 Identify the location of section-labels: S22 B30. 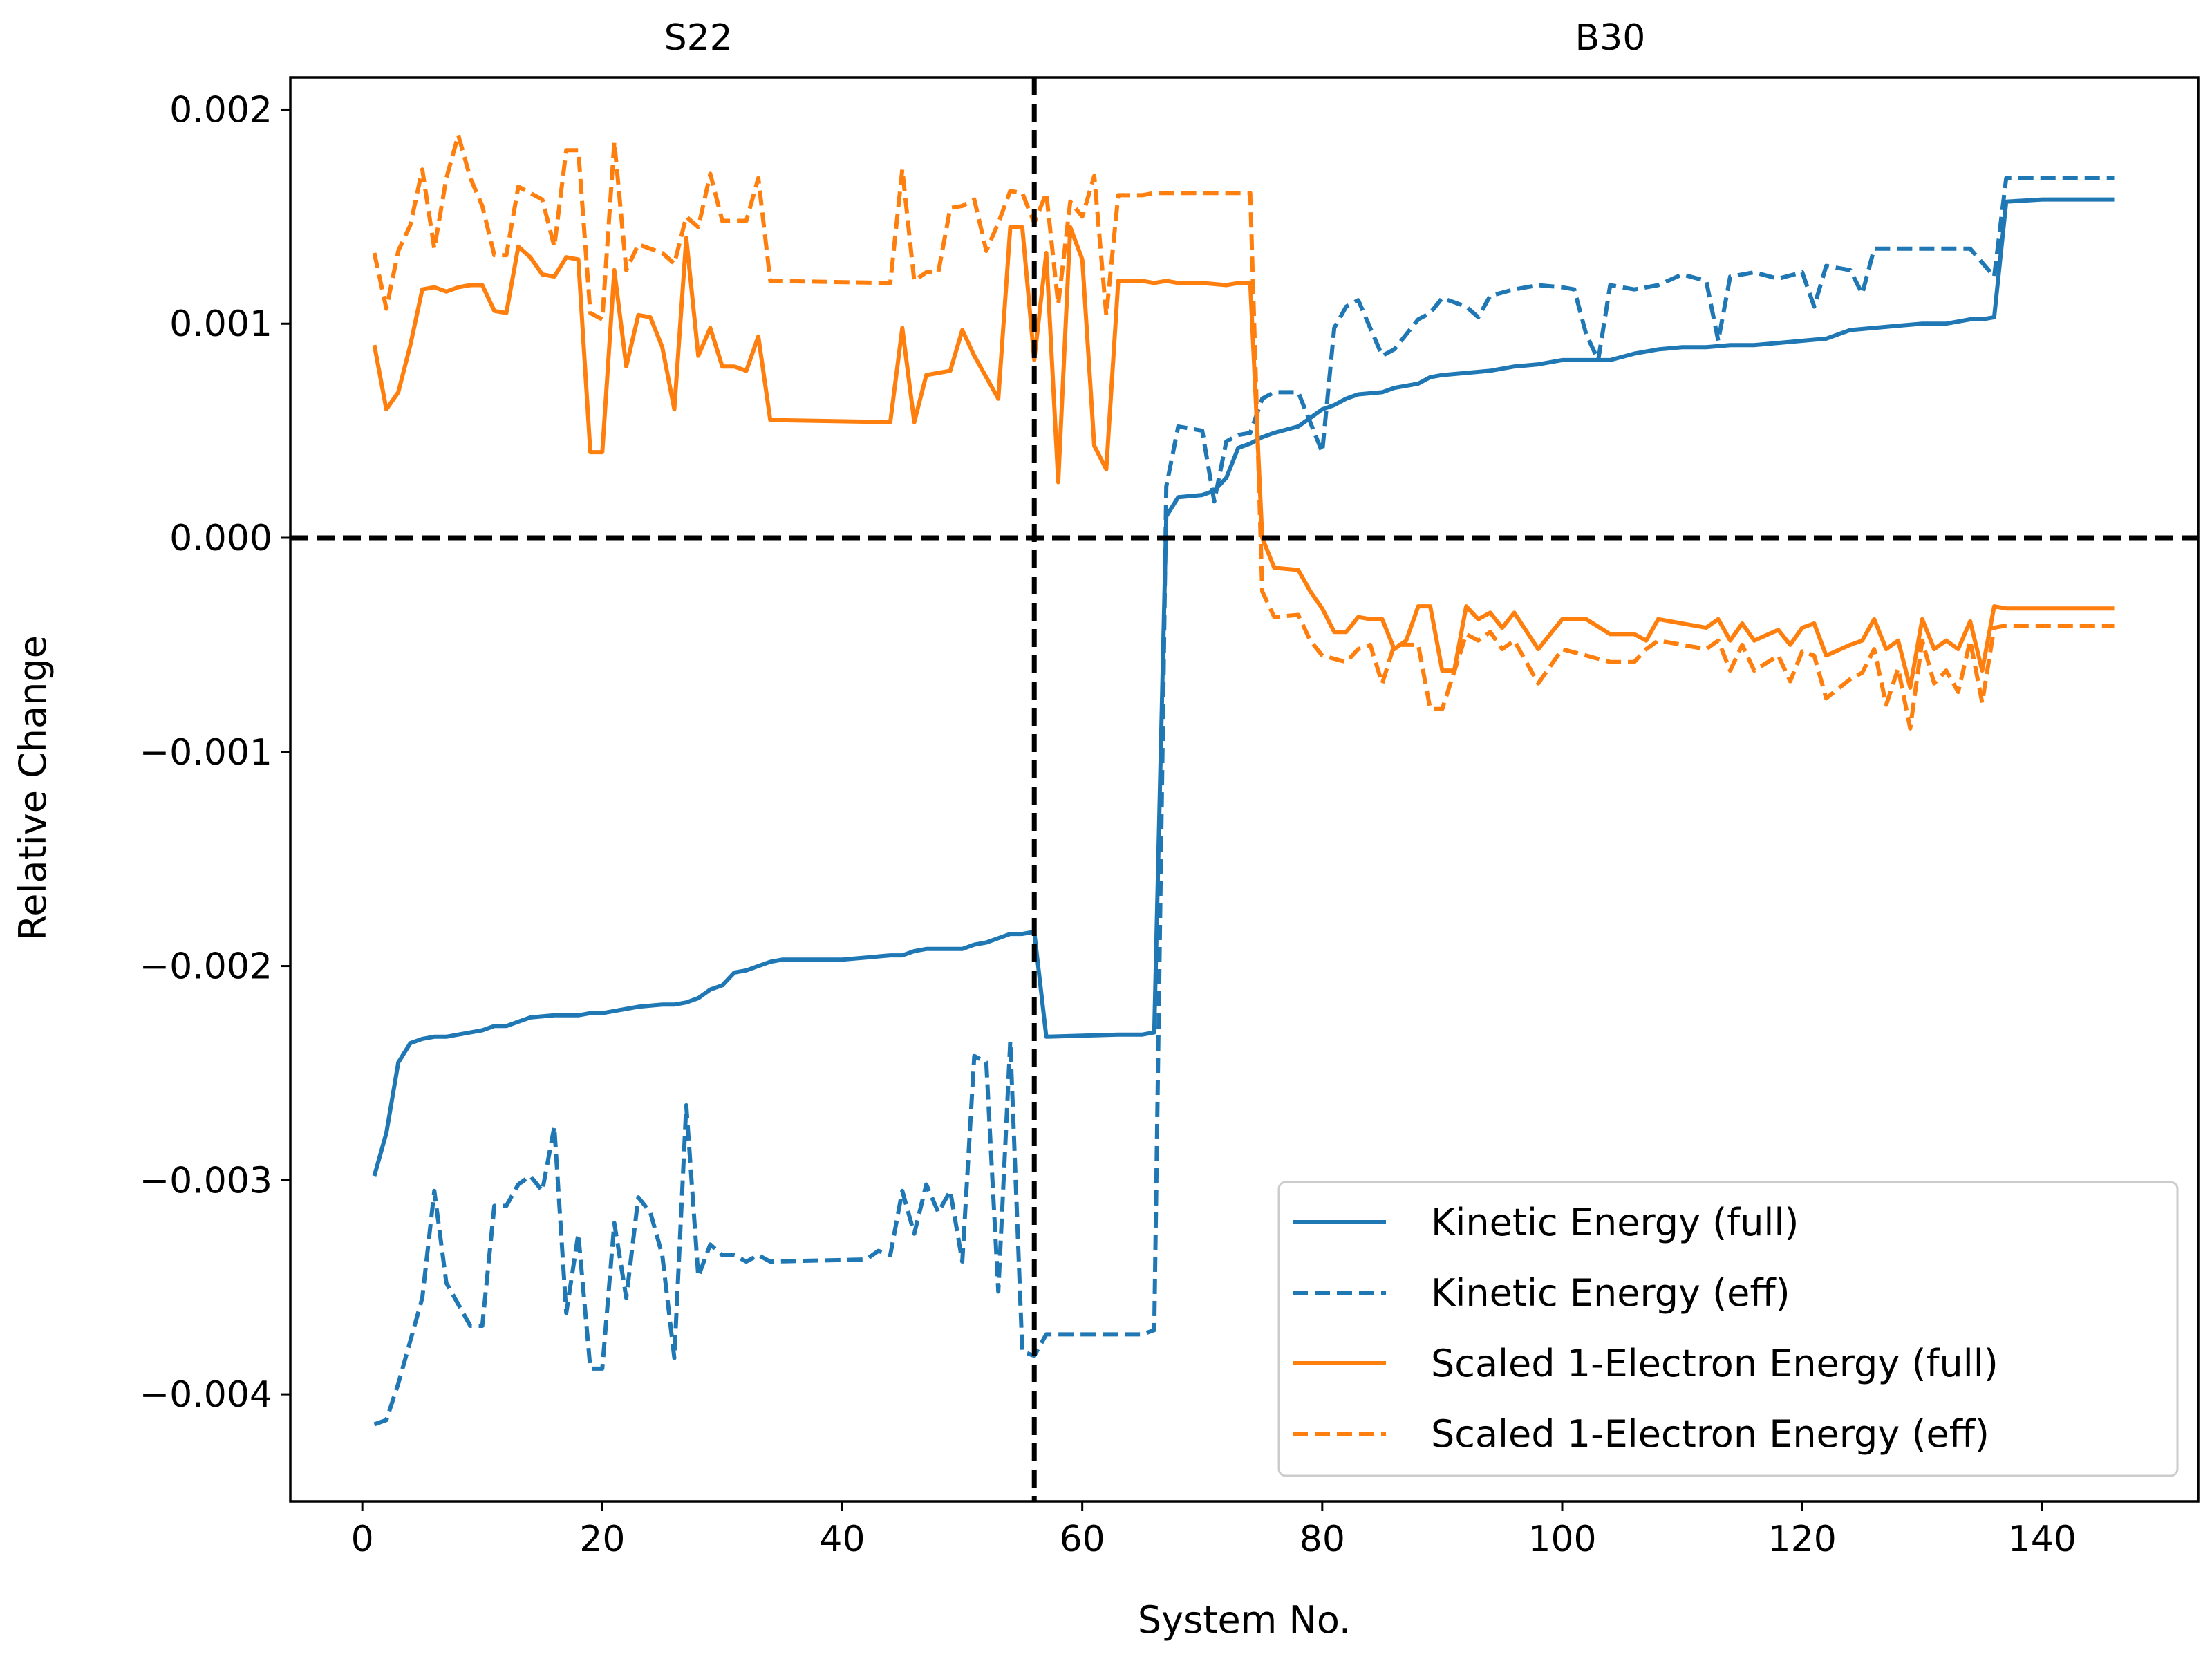
(1155, 38).